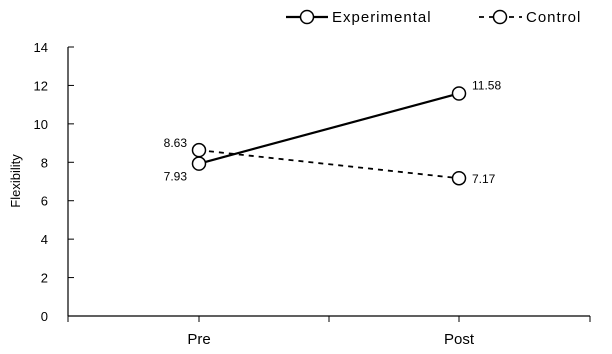  Describe the element at coordinates (433, 17) in the screenshot. I see `legend: Experimental Control` at that location.